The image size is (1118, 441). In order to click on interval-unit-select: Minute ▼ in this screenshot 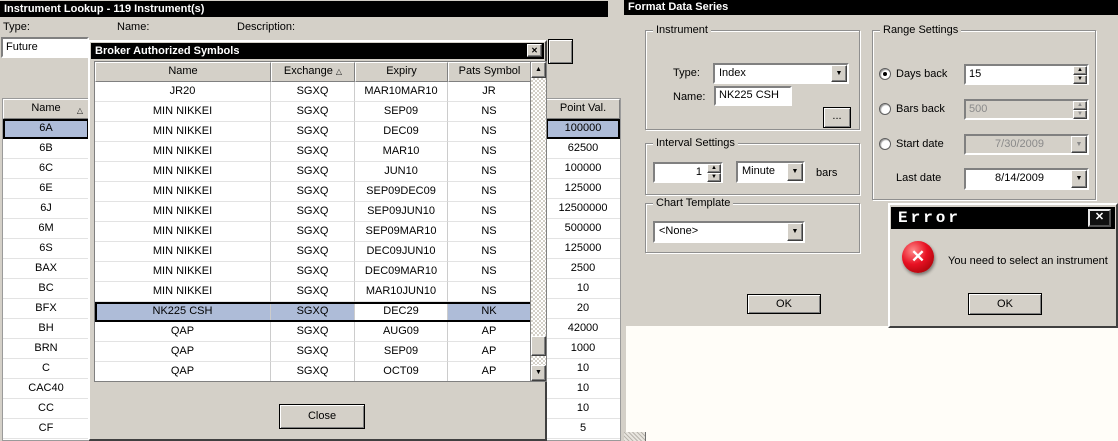, I will do `click(770, 172)`.